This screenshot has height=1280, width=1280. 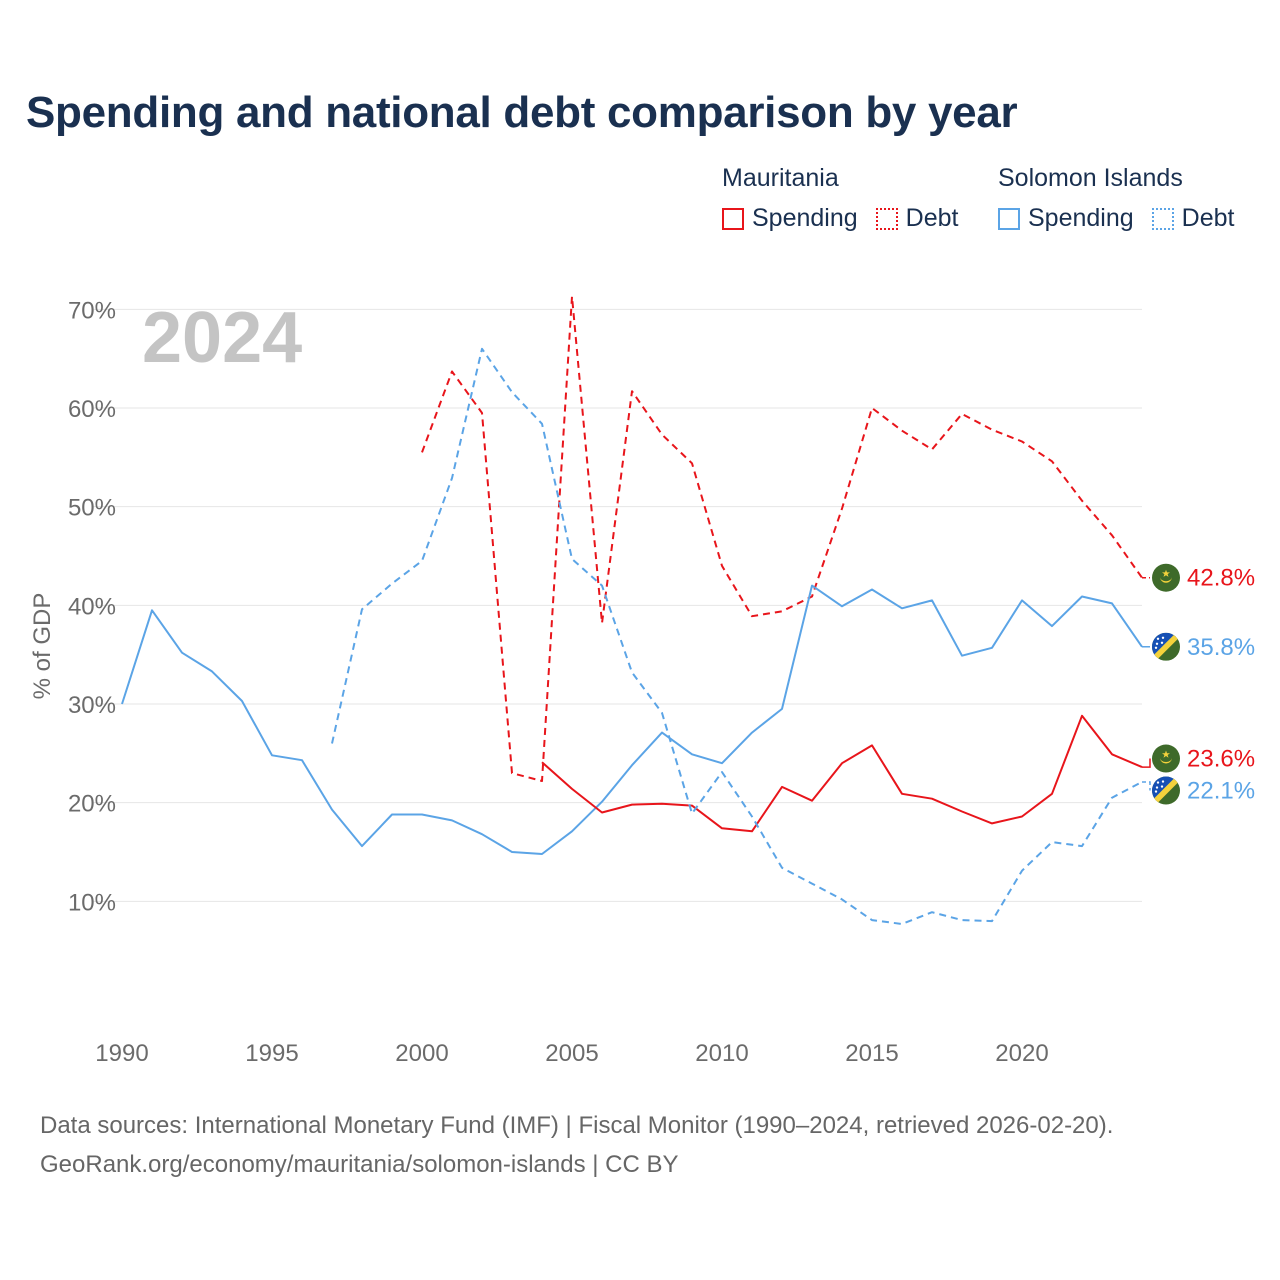 What do you see at coordinates (92, 804) in the screenshot?
I see `y-tick-label: 20%` at bounding box center [92, 804].